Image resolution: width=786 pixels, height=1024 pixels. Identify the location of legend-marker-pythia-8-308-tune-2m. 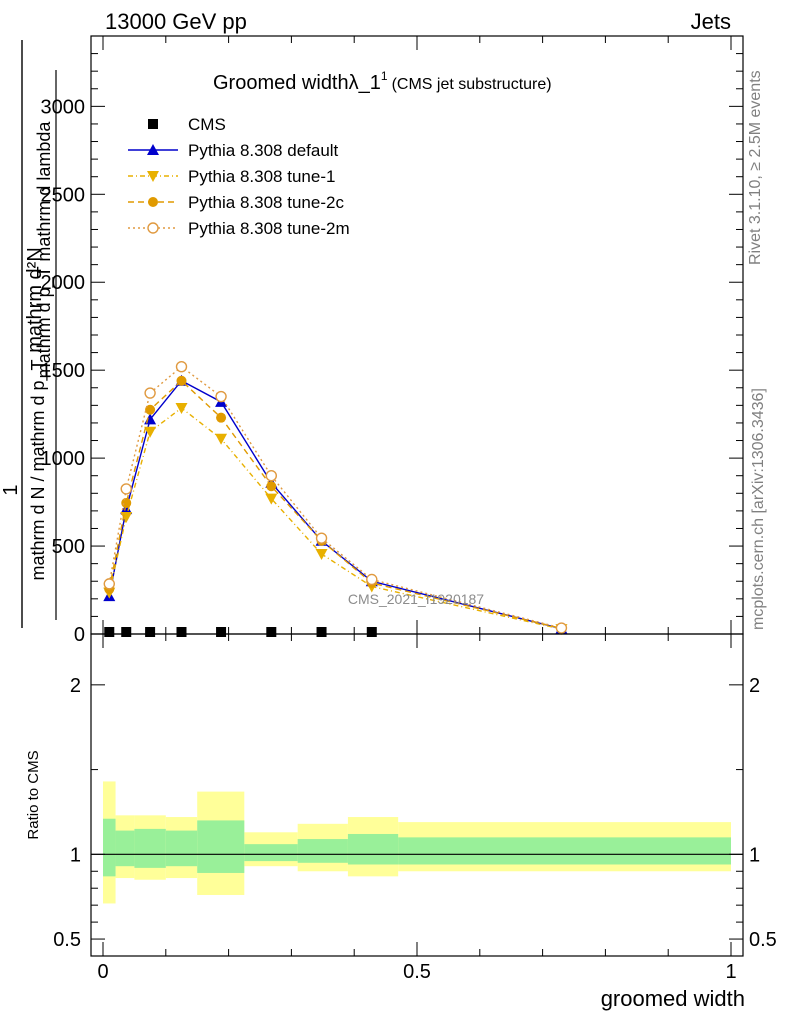
(153, 228).